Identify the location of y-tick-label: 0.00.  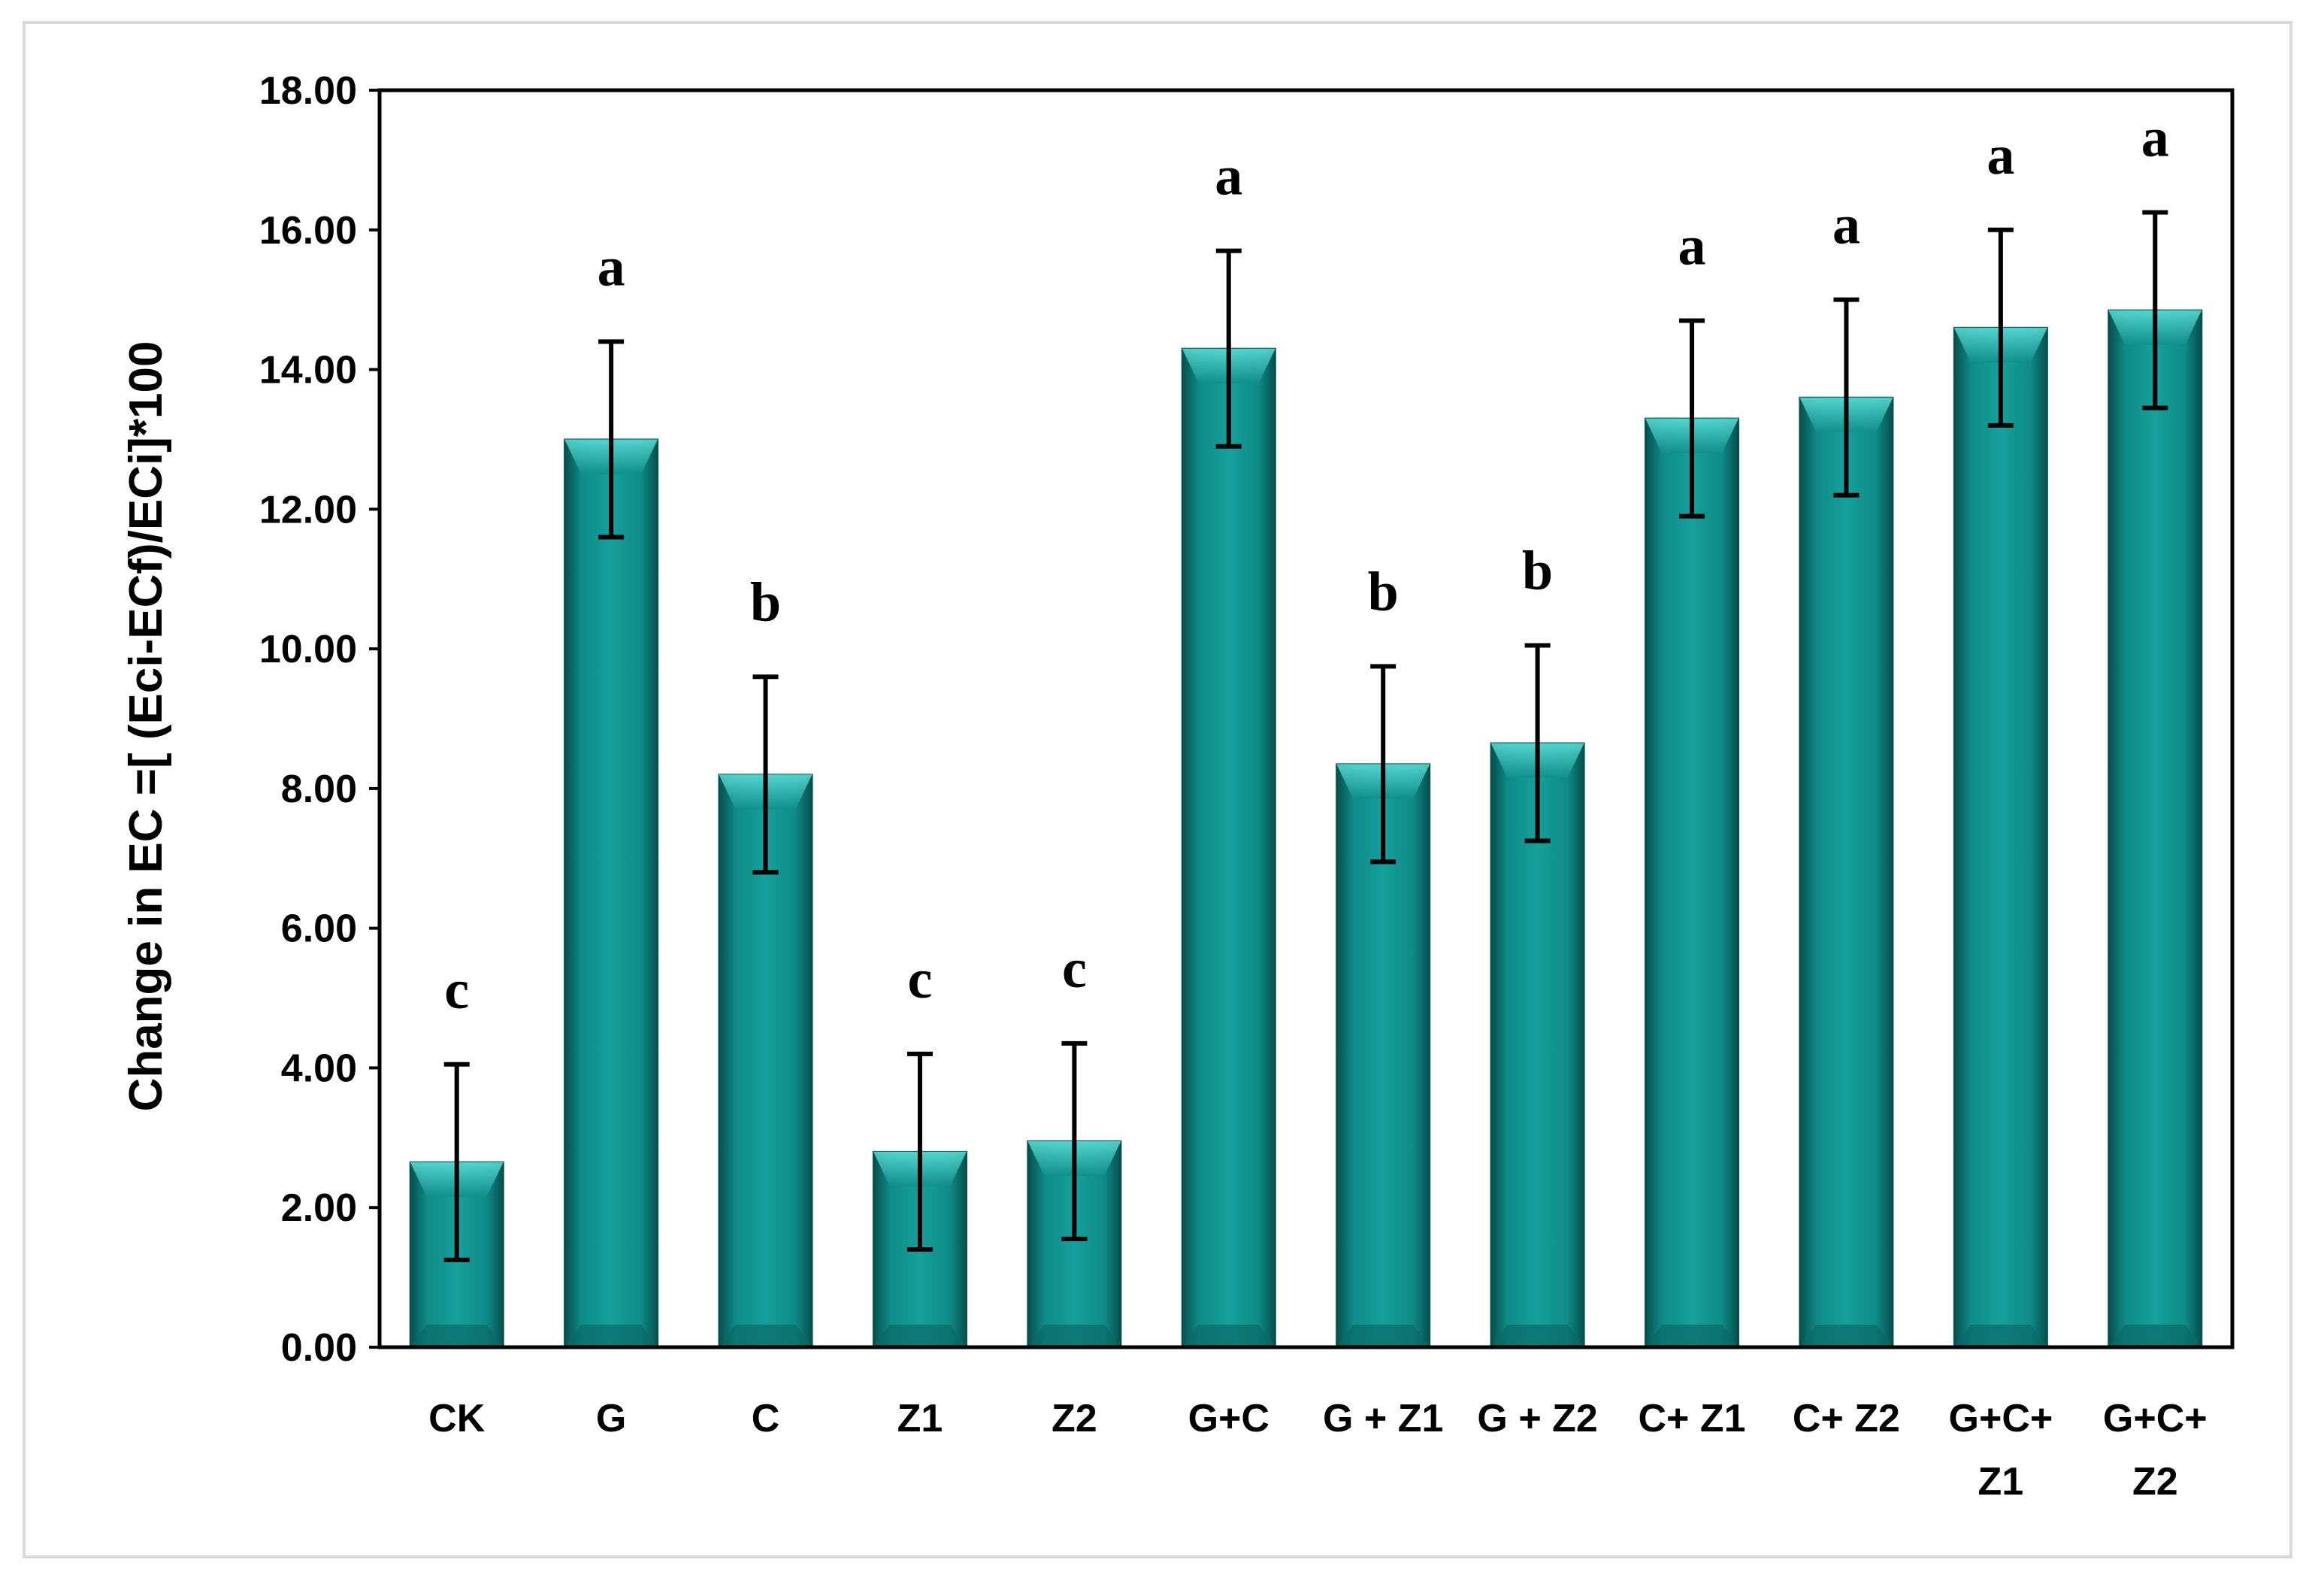
(319, 1348).